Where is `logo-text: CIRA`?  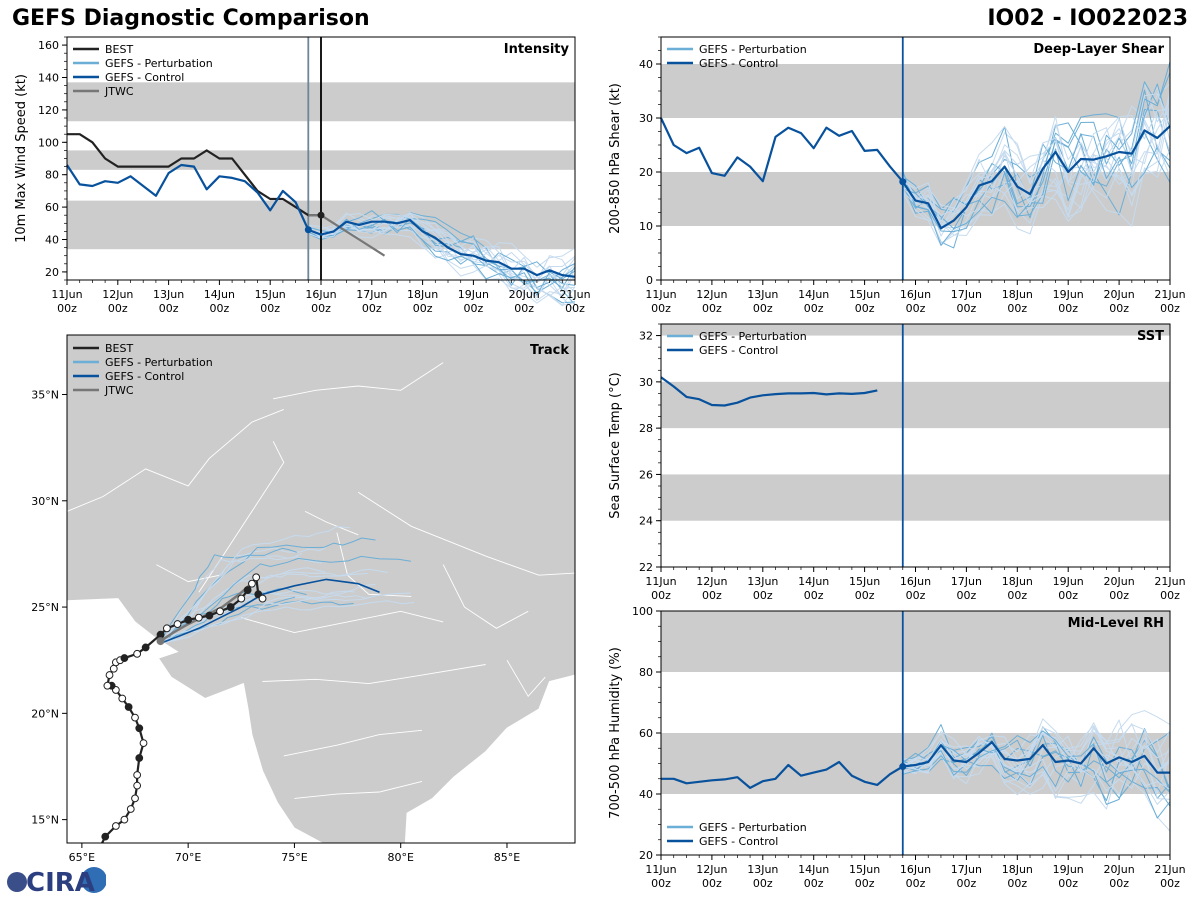 logo-text: CIRA is located at coordinates (60, 882).